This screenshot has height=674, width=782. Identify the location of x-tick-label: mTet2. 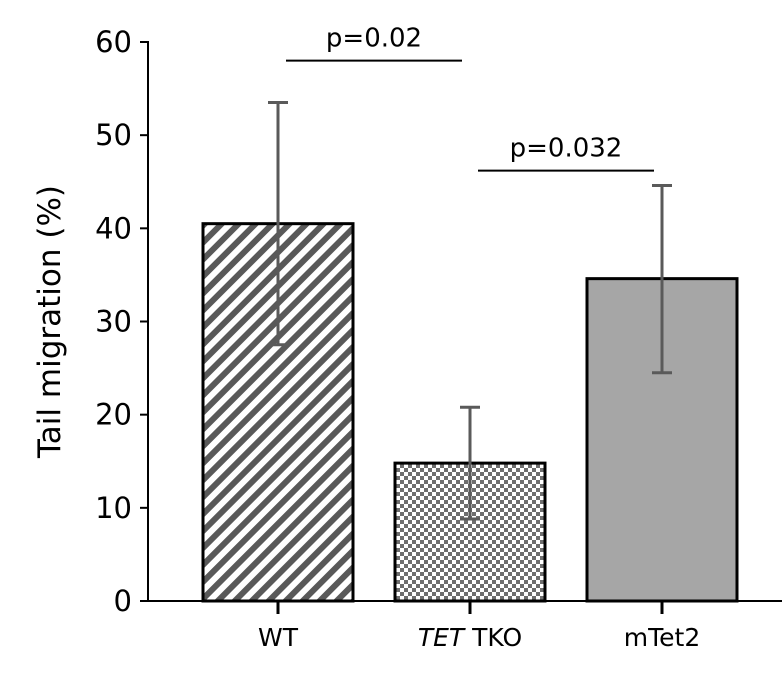
(662, 637).